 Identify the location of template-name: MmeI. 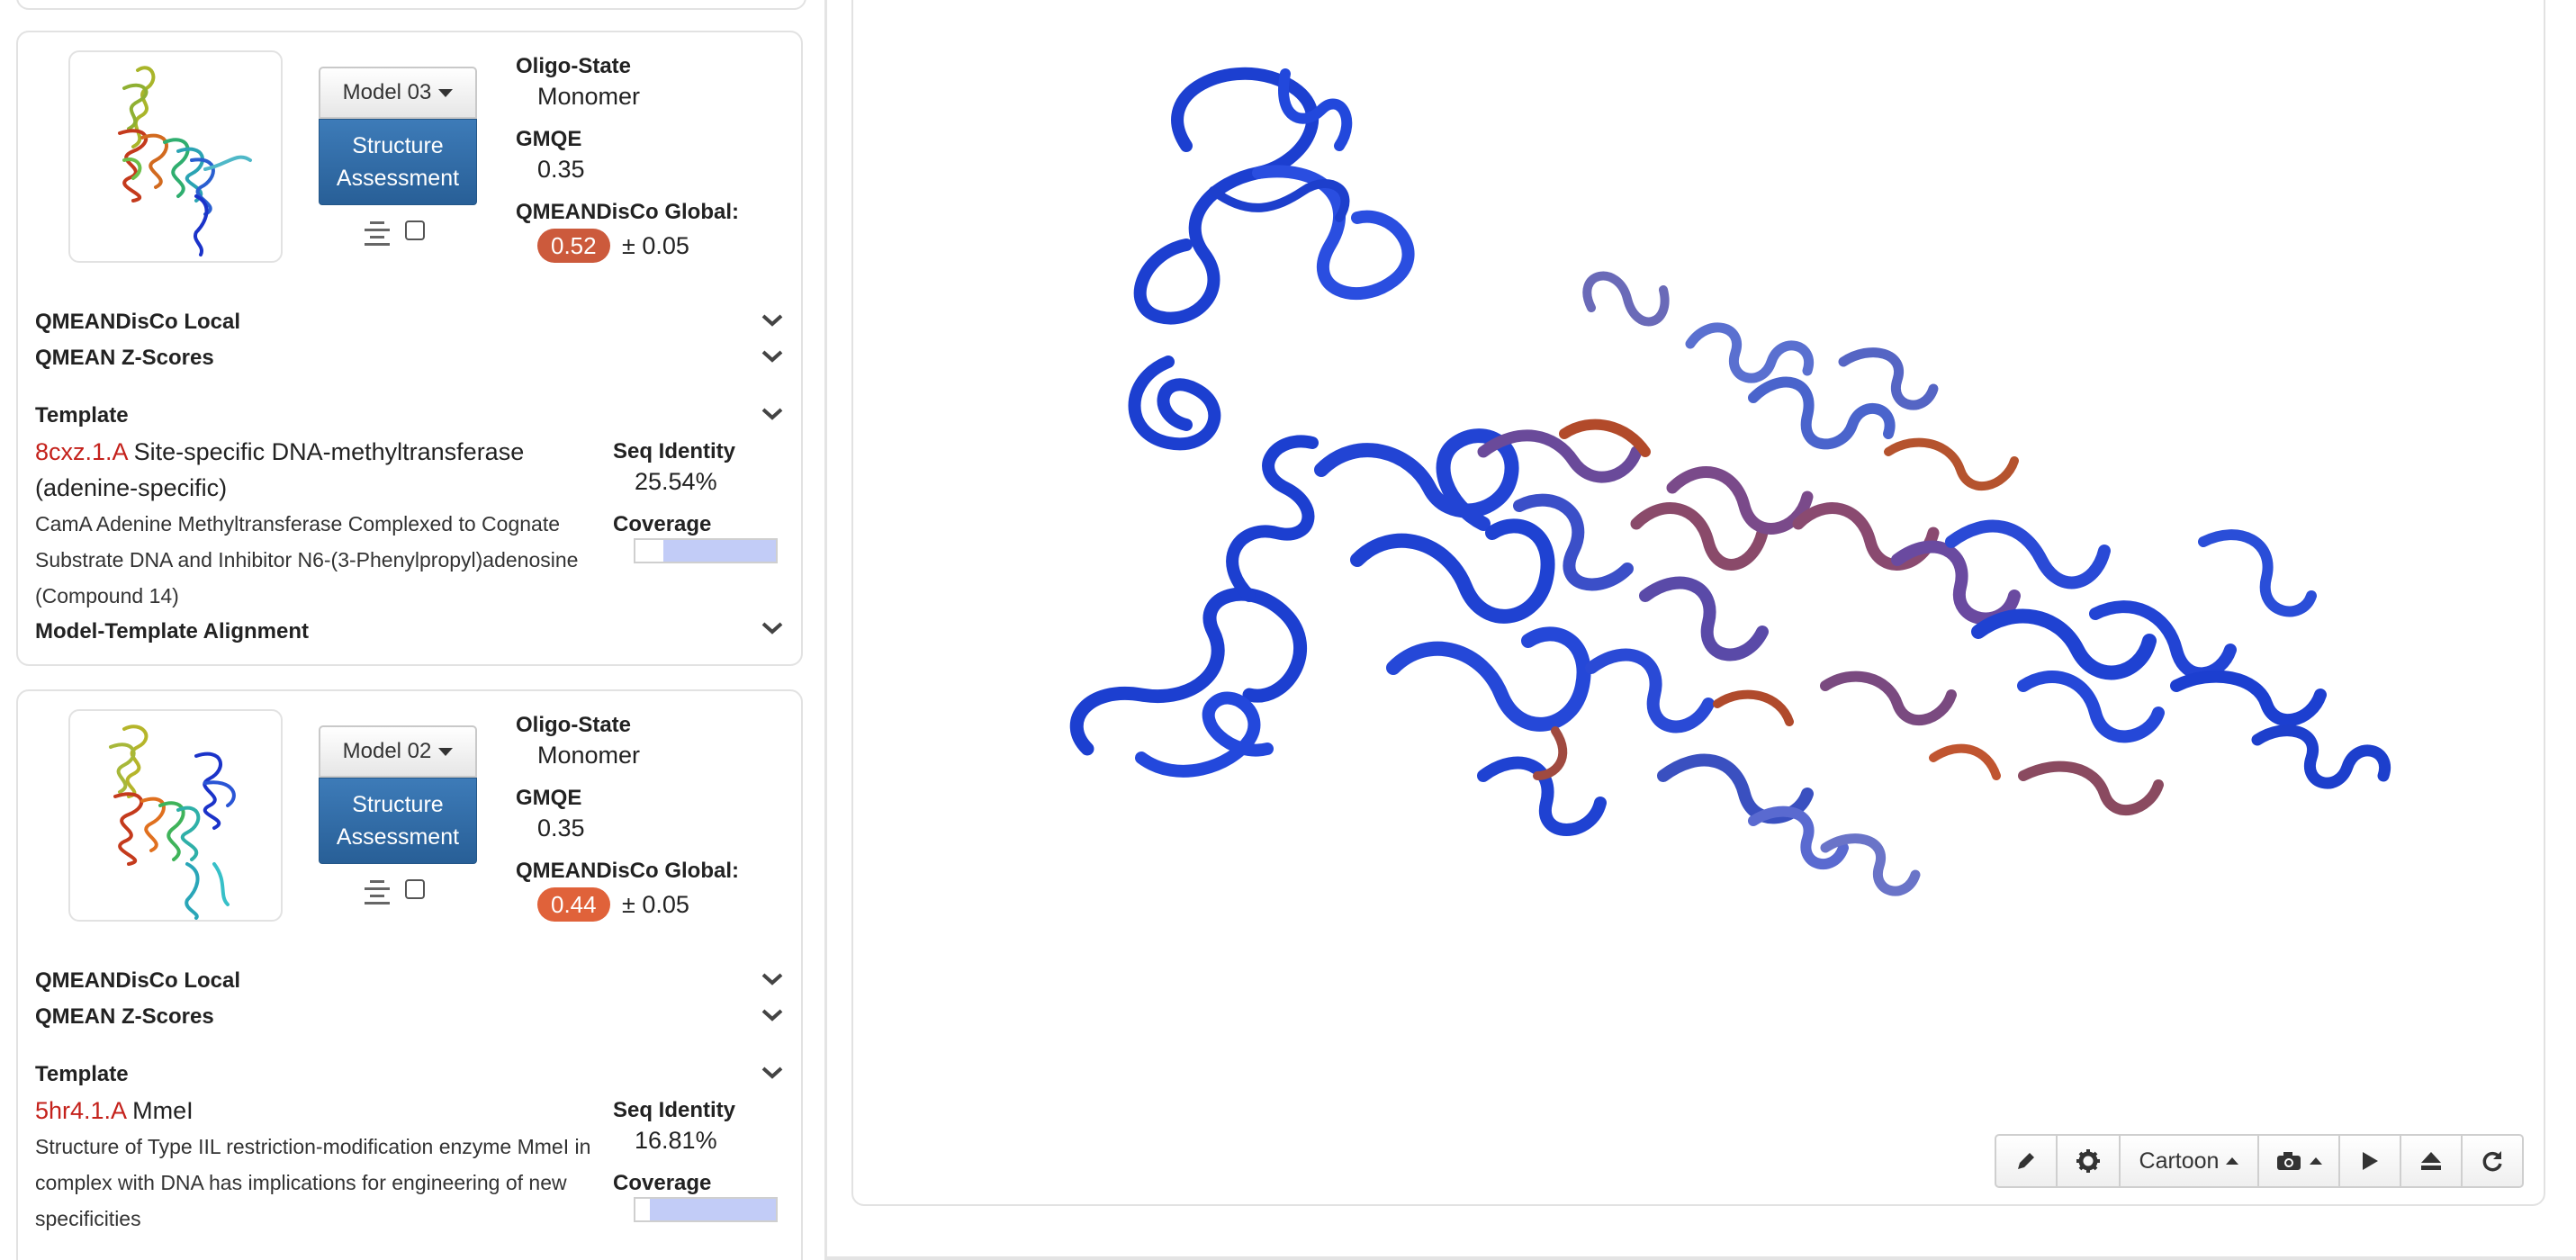
(163, 1110).